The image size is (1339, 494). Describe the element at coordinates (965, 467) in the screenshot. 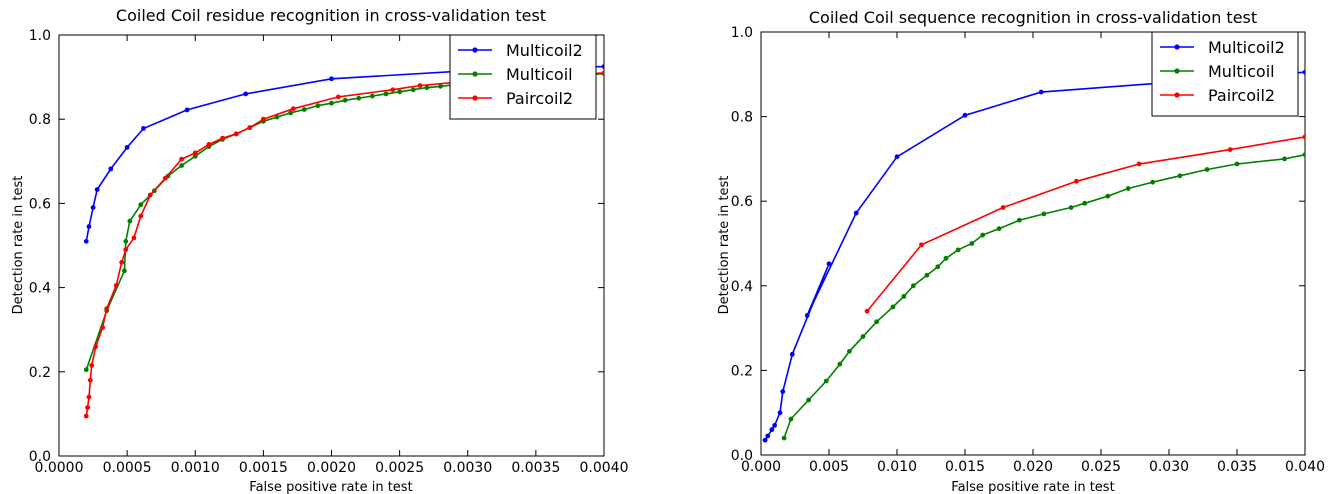

I see `x-tick-label: 0.015` at that location.